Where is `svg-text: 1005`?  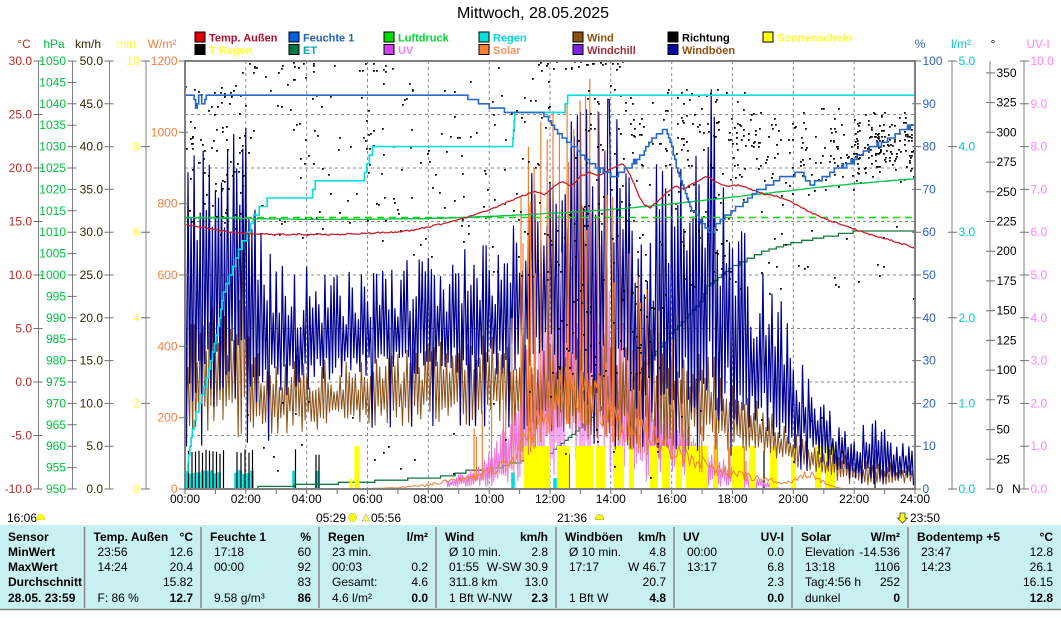
svg-text: 1005 is located at coordinates (52, 254).